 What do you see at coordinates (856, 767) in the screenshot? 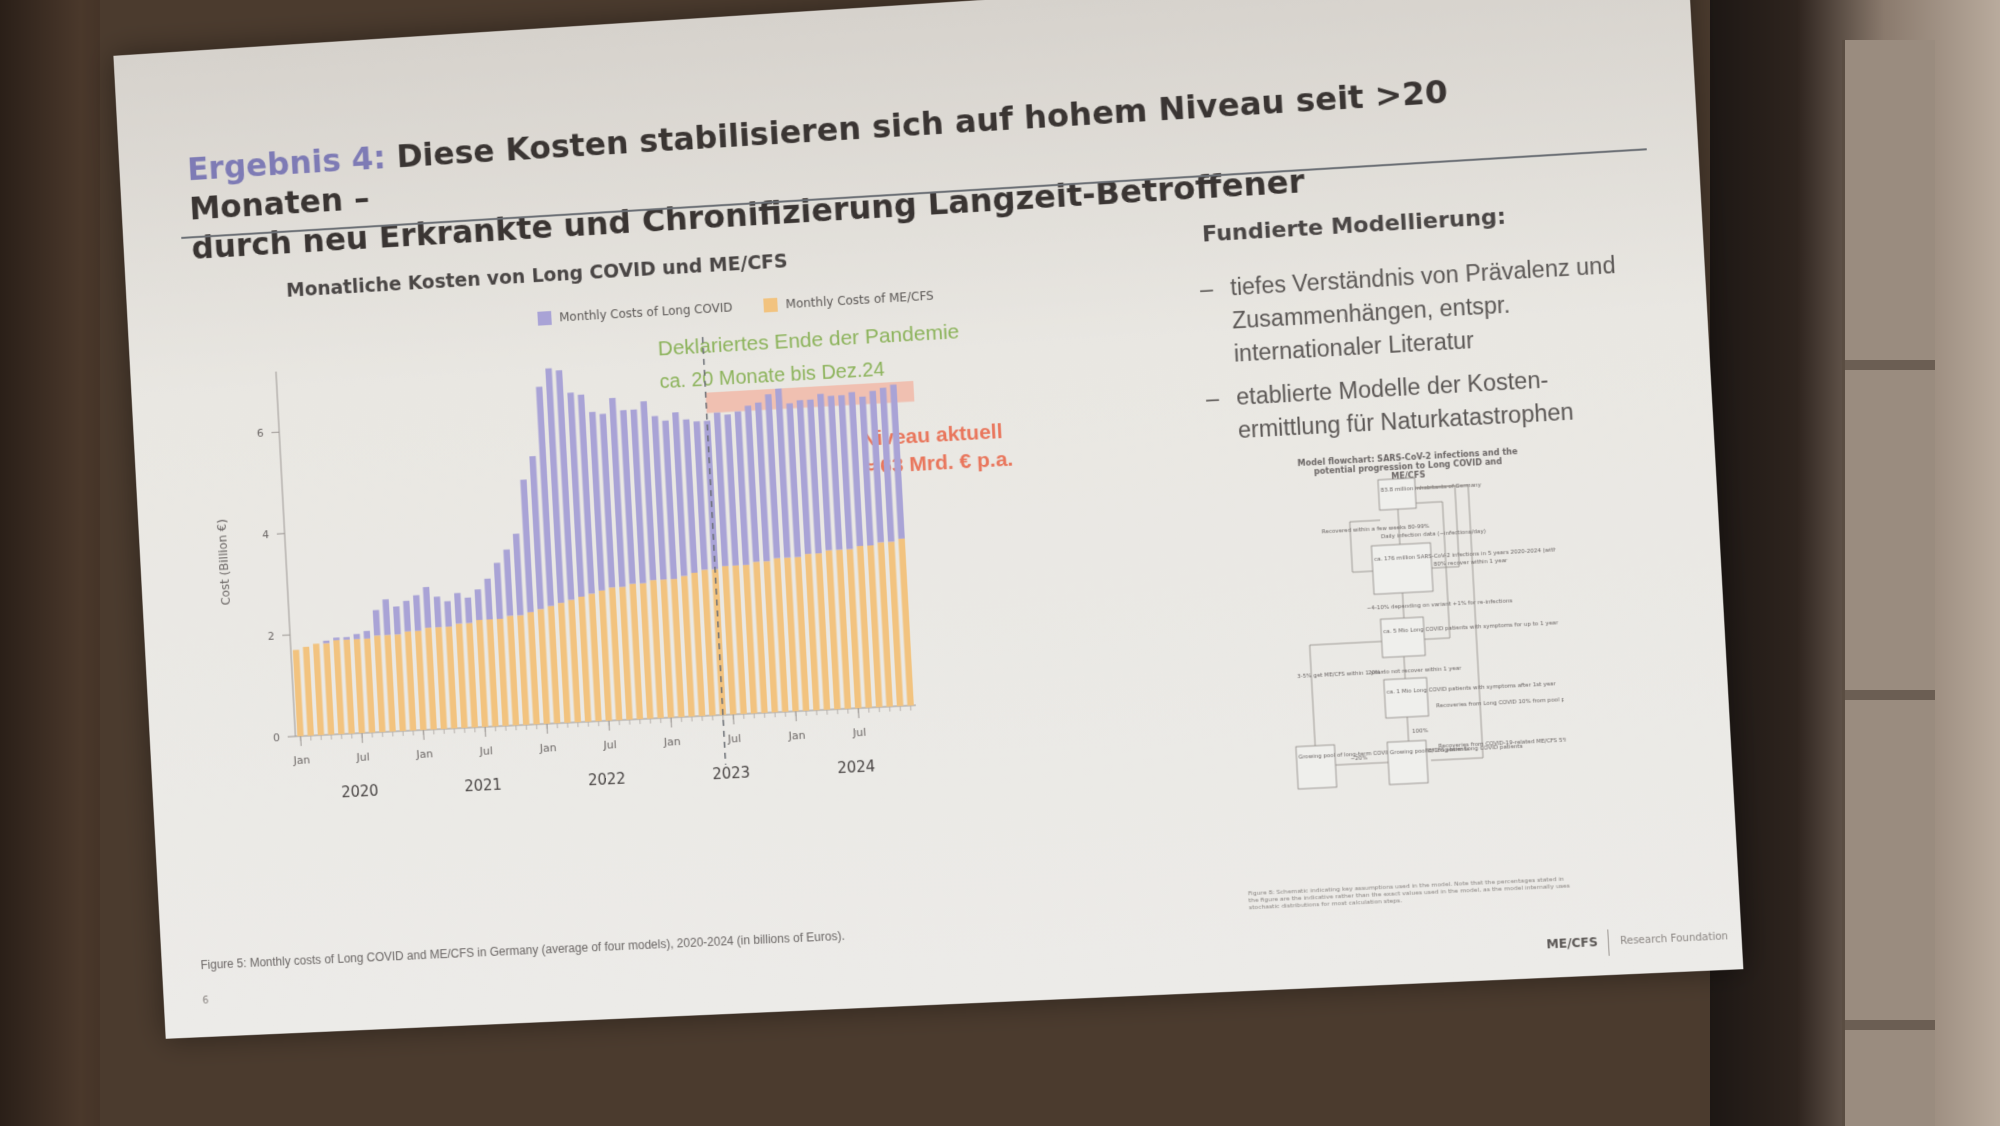
I see `x-year-label: 2024` at bounding box center [856, 767].